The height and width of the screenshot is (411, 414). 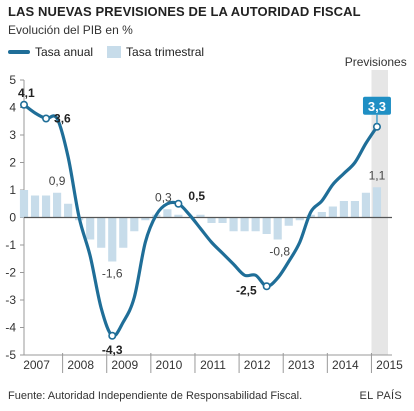 I want to click on annotation-label: 0,9, so click(x=57, y=181).